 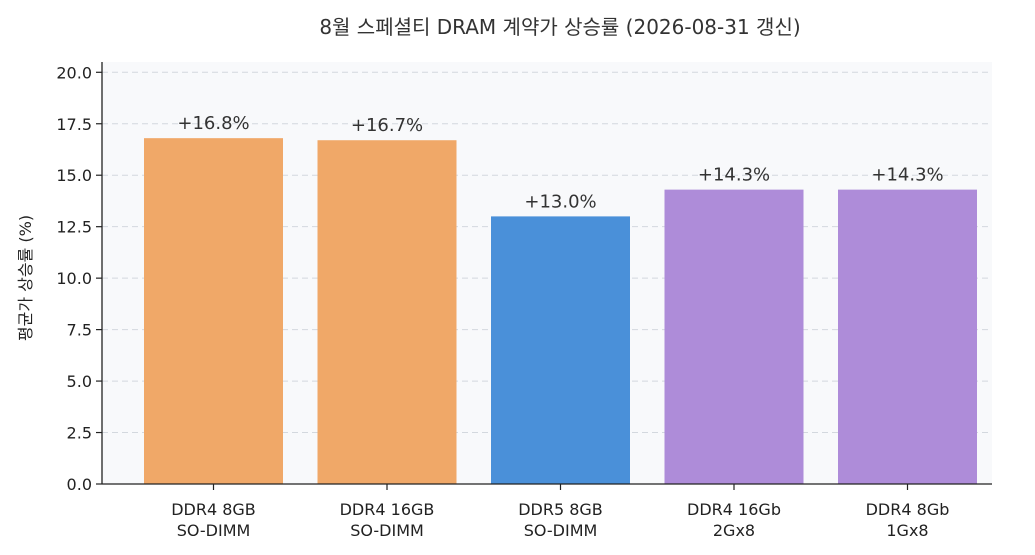 What do you see at coordinates (560, 509) in the screenshot?
I see `x-tick-label: DDR5 8GB` at bounding box center [560, 509].